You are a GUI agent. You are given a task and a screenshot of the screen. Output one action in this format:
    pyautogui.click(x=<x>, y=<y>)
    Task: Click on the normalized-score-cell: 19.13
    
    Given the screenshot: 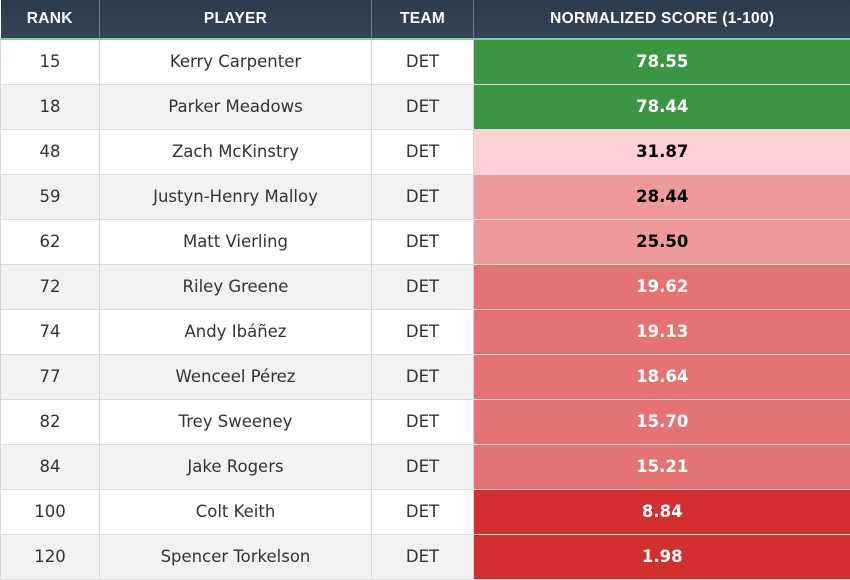 What is the action you would take?
    pyautogui.click(x=662, y=331)
    